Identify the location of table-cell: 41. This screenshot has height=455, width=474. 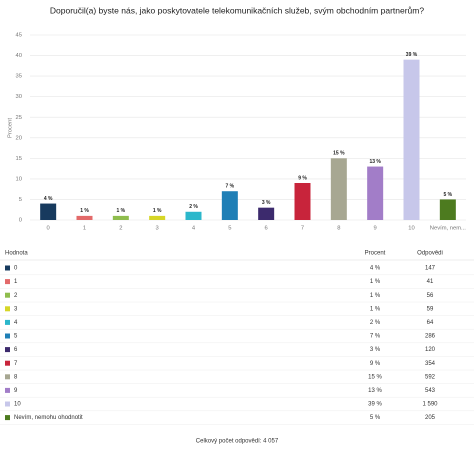
(430, 282).